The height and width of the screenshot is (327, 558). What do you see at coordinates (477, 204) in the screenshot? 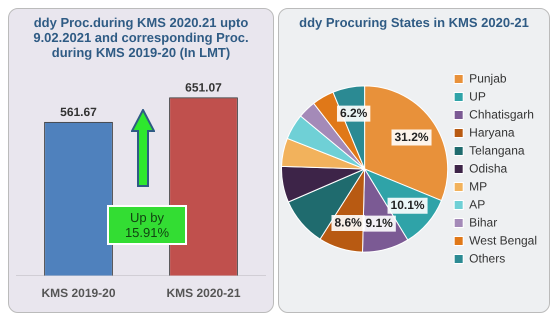
I see `legend-label: AP` at bounding box center [477, 204].